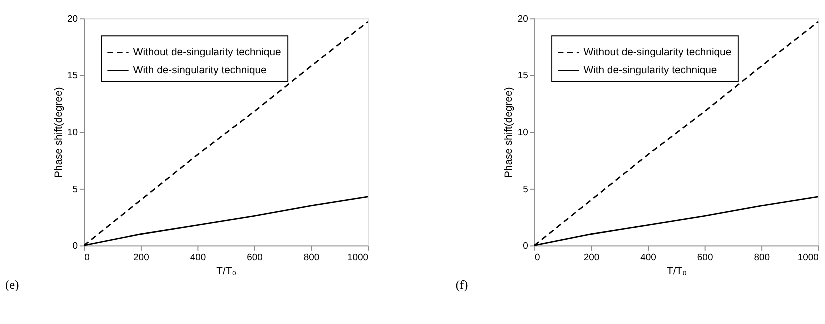 This screenshot has height=324, width=825. I want to click on text: (f), so click(462, 285).